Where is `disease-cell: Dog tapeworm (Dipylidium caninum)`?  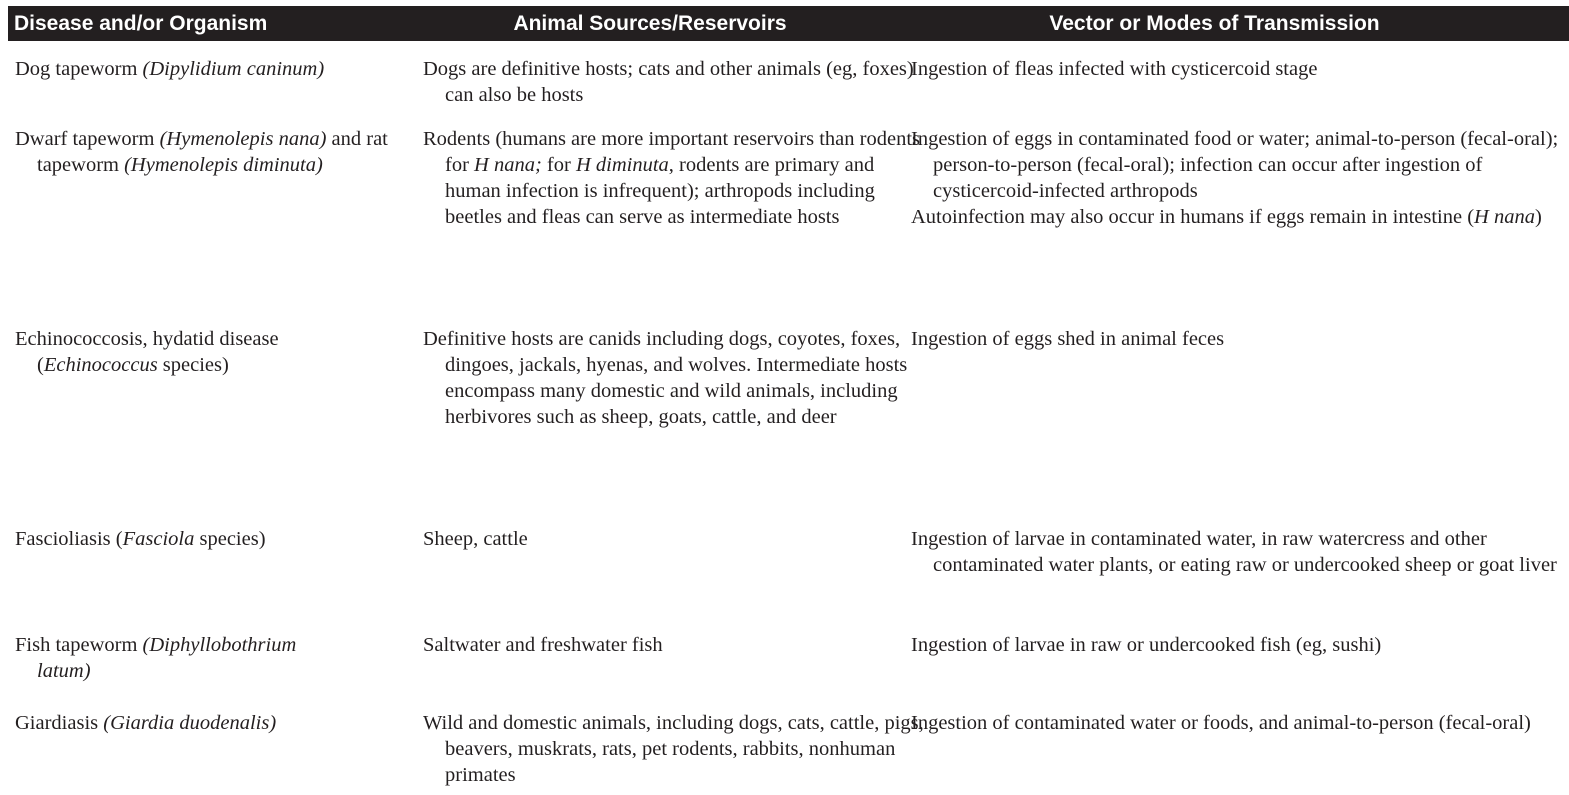 disease-cell: Dog tapeworm (Dipylidium caninum) is located at coordinates (223, 69).